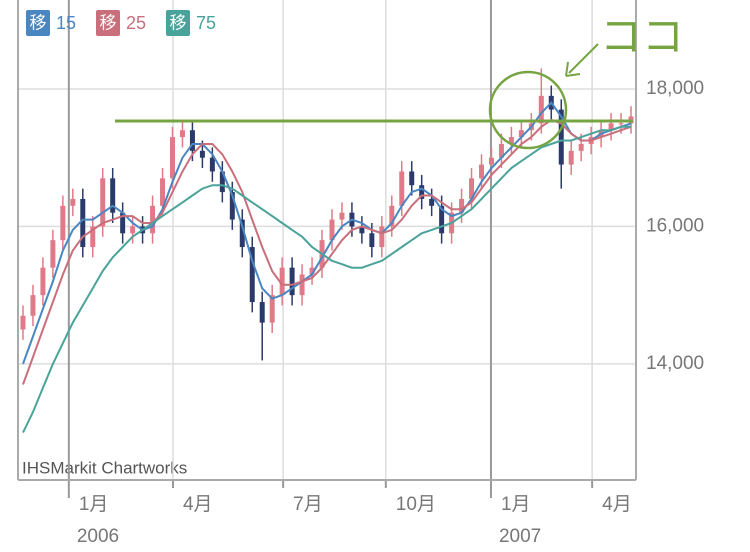  I want to click on annotation-arrow, so click(583, 58).